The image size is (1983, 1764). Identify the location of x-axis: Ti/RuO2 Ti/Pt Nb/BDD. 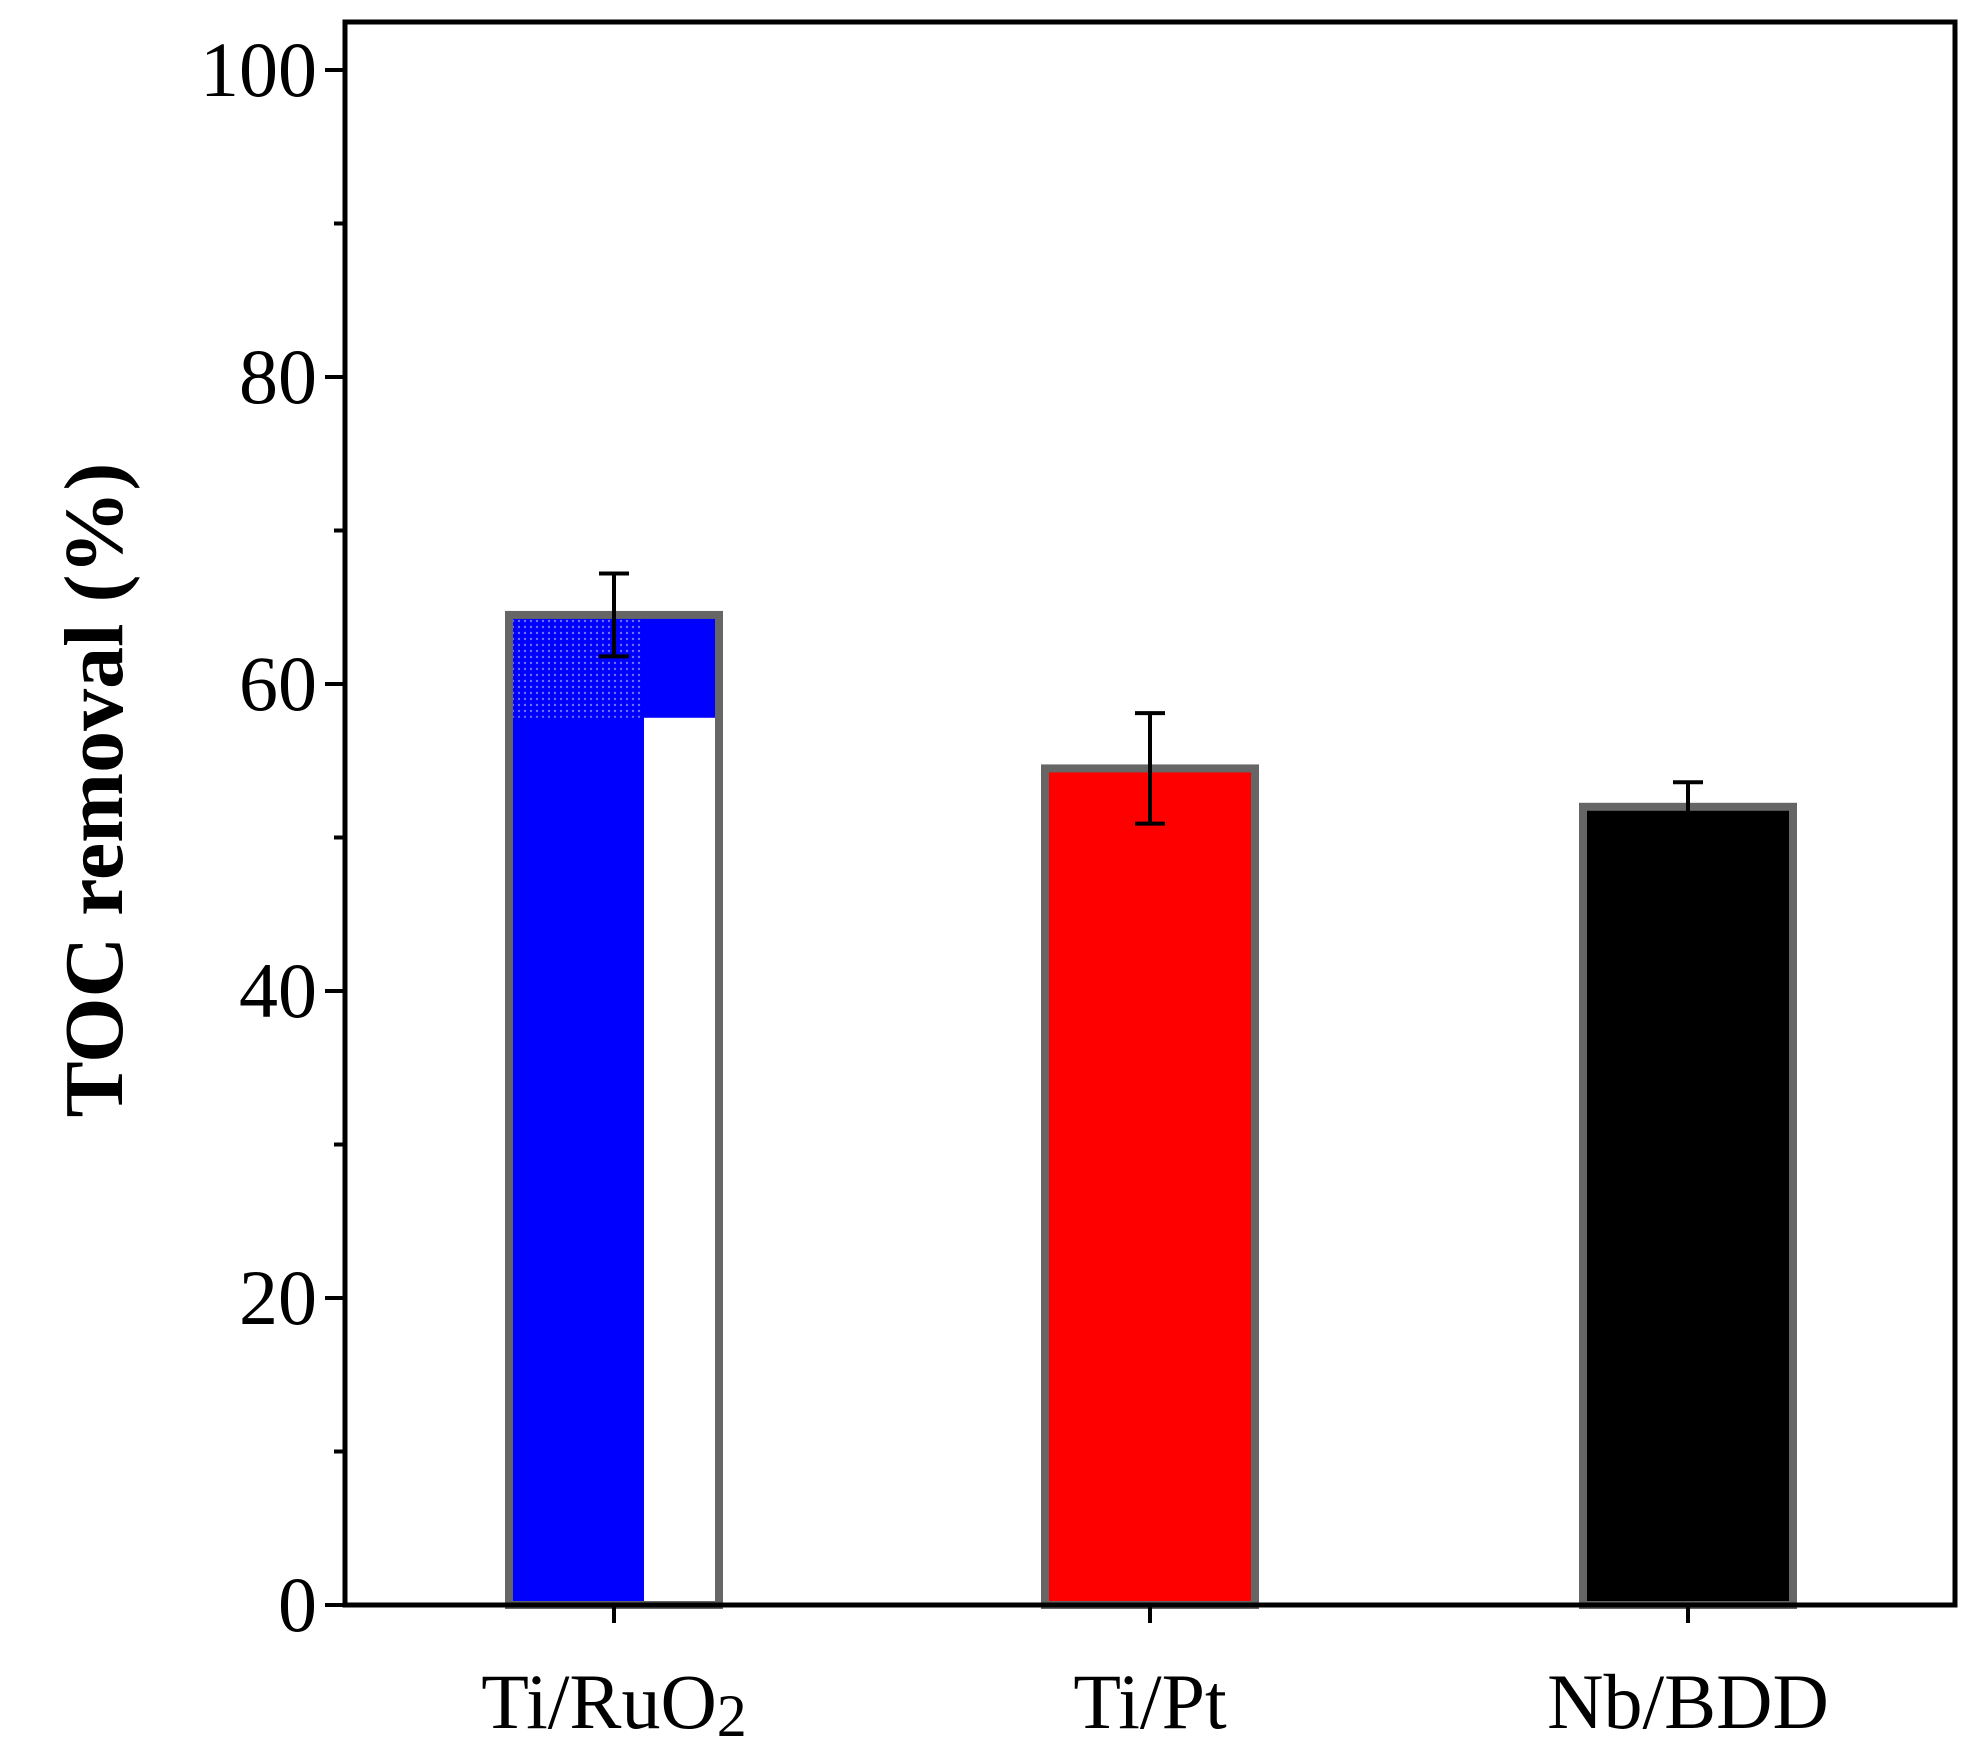
(1155, 1677).